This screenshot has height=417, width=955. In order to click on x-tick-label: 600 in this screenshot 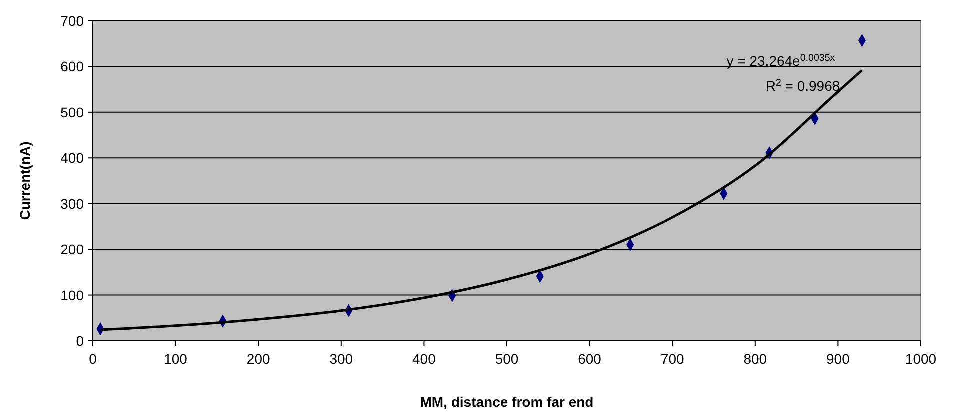, I will do `click(590, 359)`.